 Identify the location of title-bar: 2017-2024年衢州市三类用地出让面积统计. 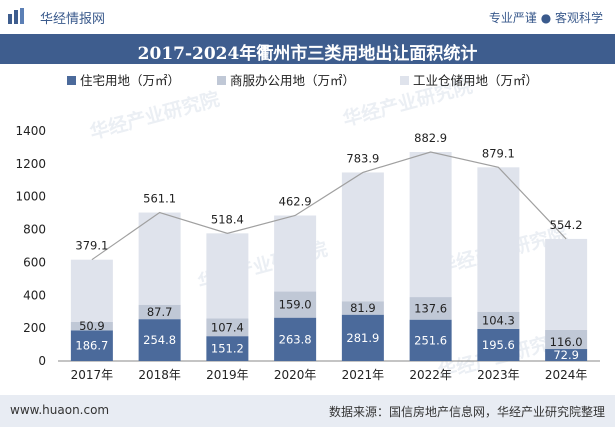
(307, 49).